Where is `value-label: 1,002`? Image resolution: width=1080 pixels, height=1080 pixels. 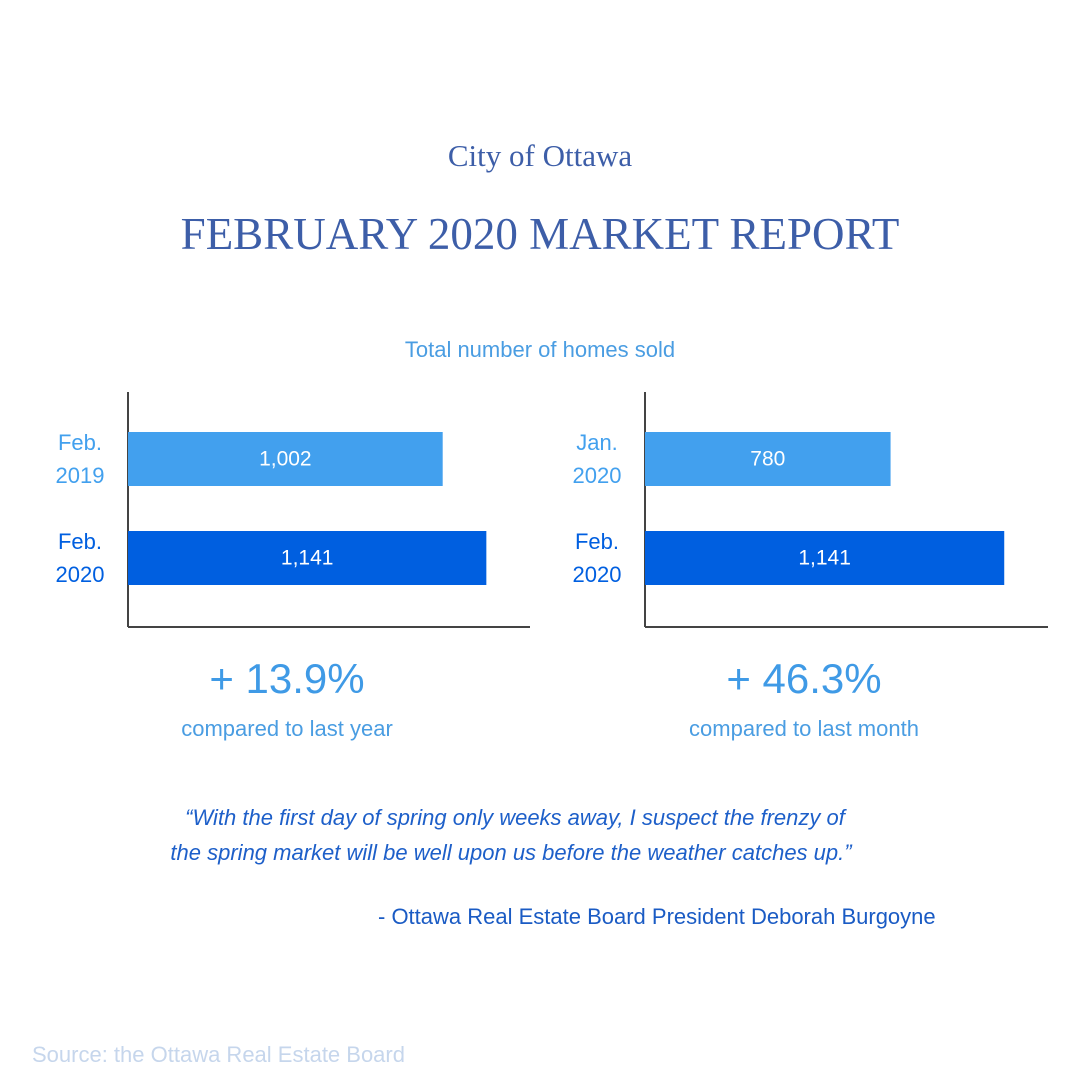 value-label: 1,002 is located at coordinates (285, 459).